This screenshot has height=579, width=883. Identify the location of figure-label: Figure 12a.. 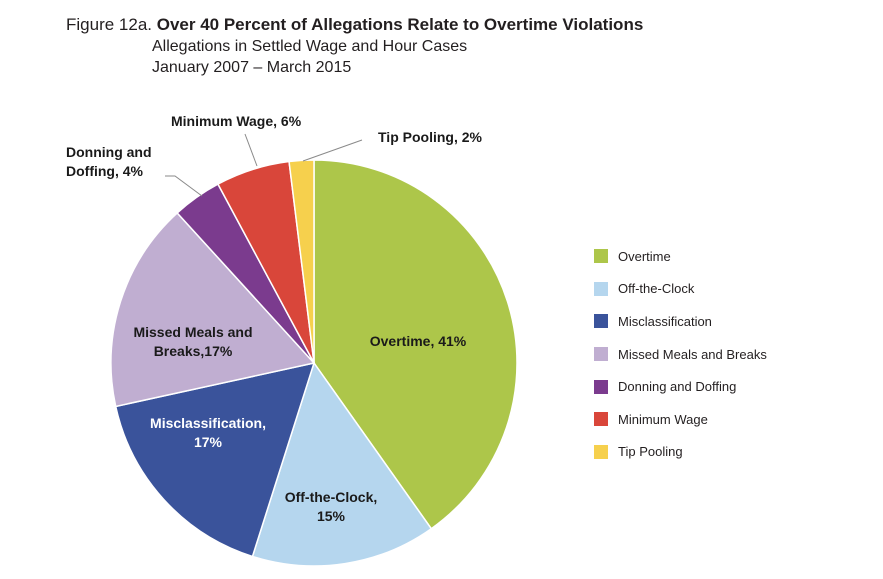
(109, 24).